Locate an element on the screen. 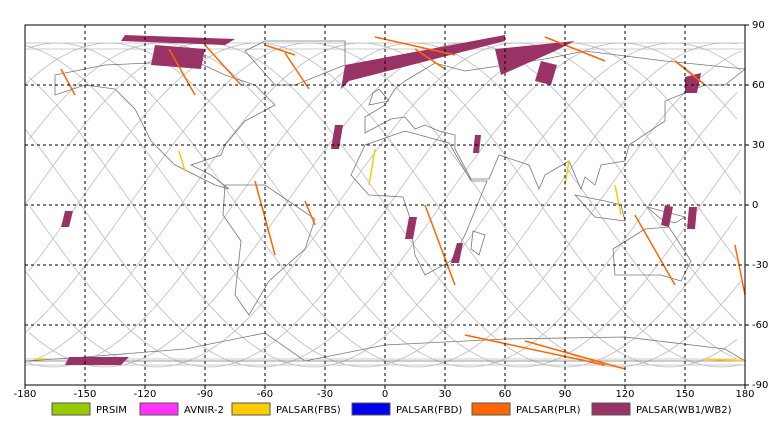  legend-label: PALSAR(PLR) is located at coordinates (548, 410).